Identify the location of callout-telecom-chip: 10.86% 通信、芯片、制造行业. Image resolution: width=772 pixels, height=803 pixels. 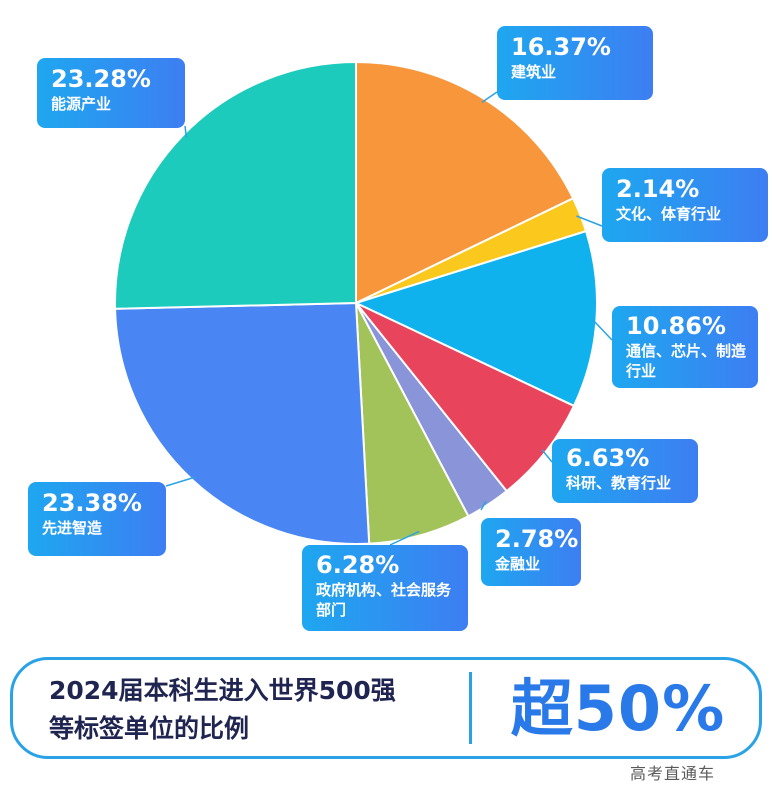
(685, 347).